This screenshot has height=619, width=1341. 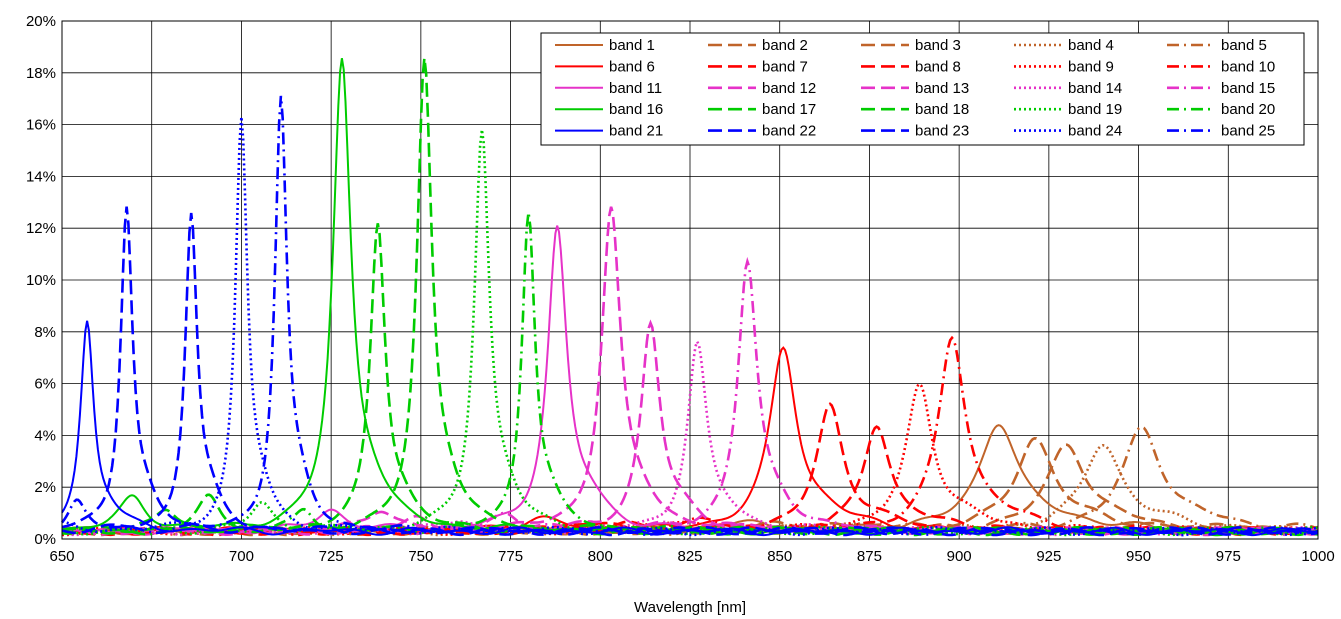 What do you see at coordinates (45, 435) in the screenshot?
I see `y-tick-label: 4%` at bounding box center [45, 435].